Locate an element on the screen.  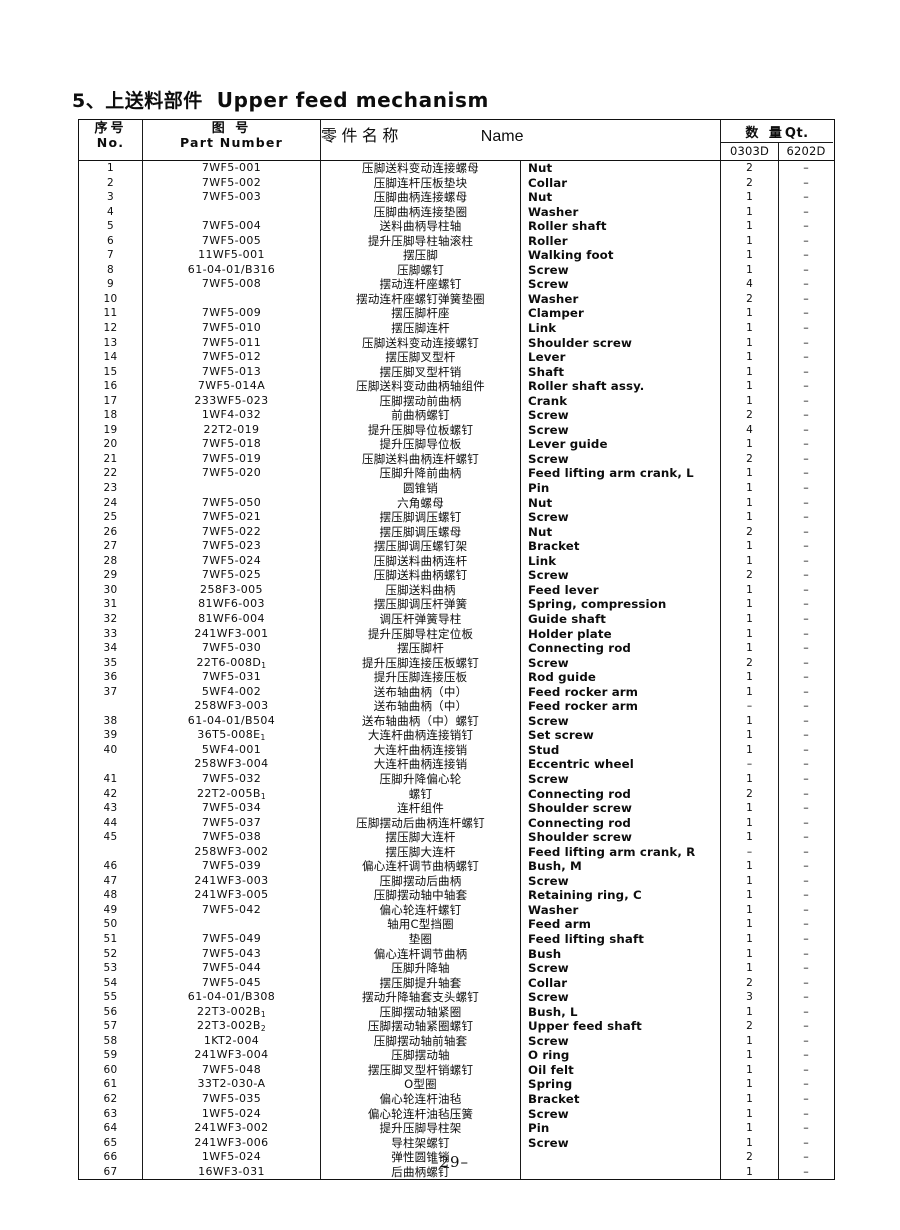
table-row: 20 7WF5-018 提升压脚导位板 Lever guide 1 – is located at coordinates (456, 444).